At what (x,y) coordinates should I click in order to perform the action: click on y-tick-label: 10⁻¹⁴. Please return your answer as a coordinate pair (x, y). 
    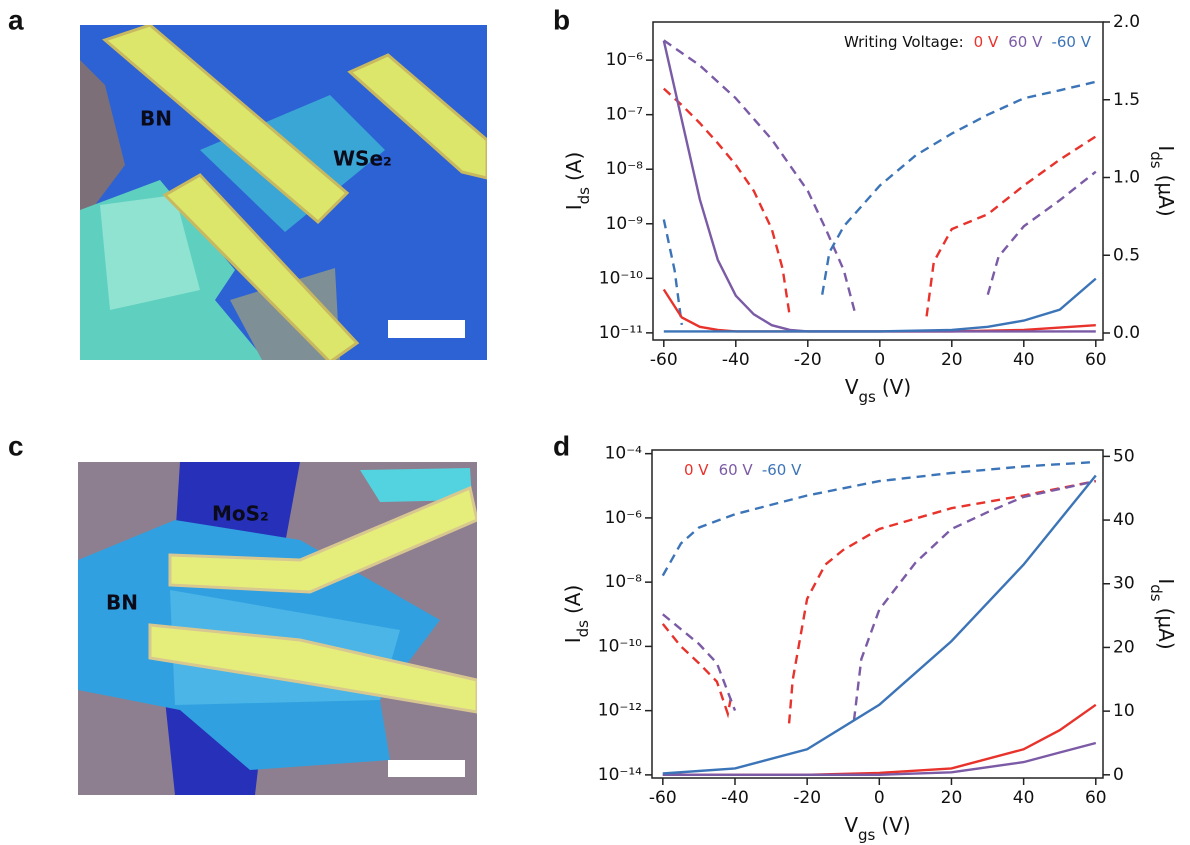
    Looking at the image, I should click on (620, 775).